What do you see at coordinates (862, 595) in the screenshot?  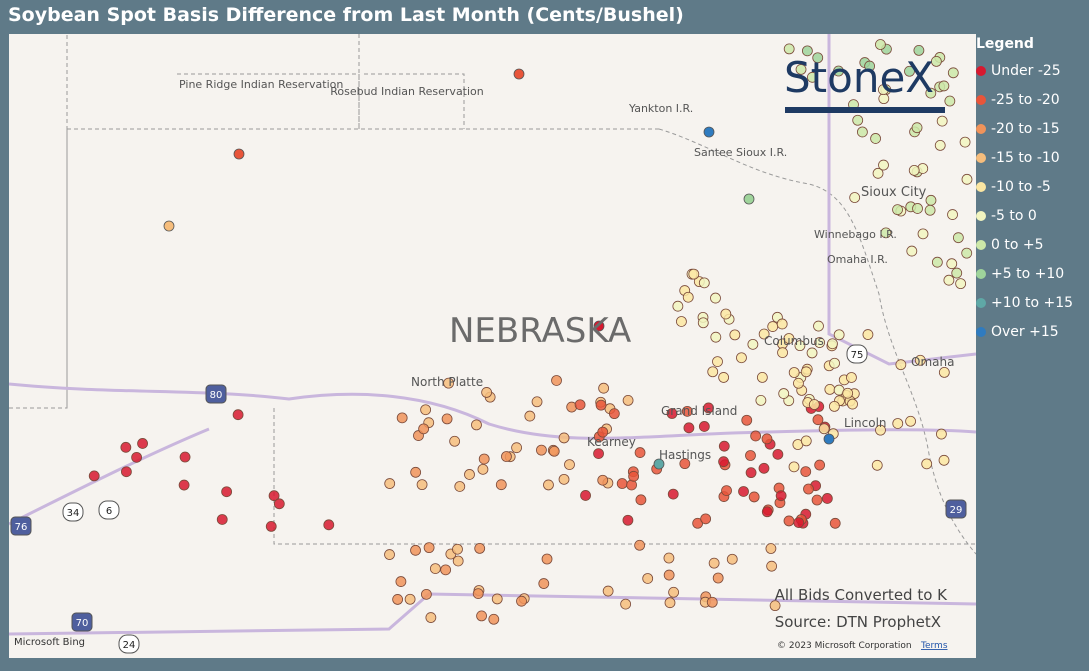 I see `note: All Bids Converted to K` at bounding box center [862, 595].